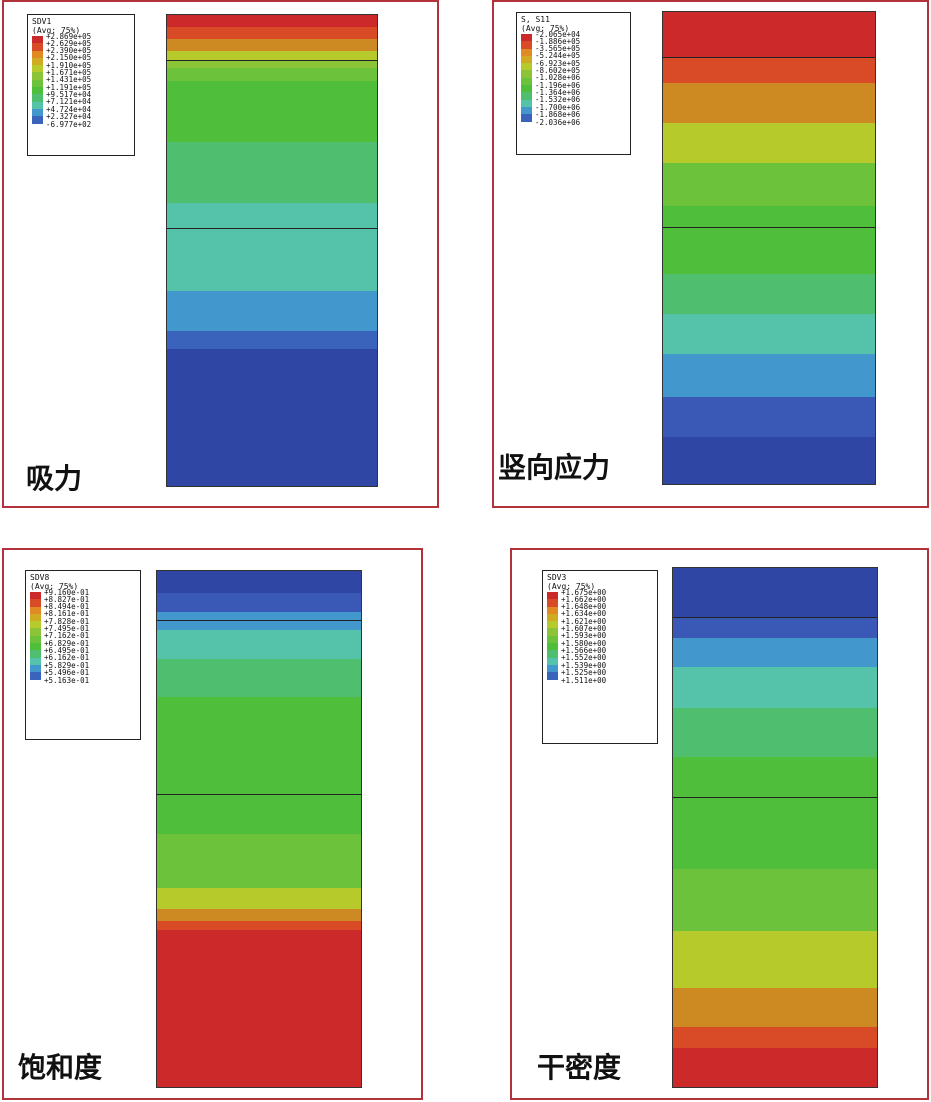 Image resolution: width=931 pixels, height=1102 pixels. Describe the element at coordinates (584, 665) in the screenshot. I see `legend-value: +1.539e+00` at that location.